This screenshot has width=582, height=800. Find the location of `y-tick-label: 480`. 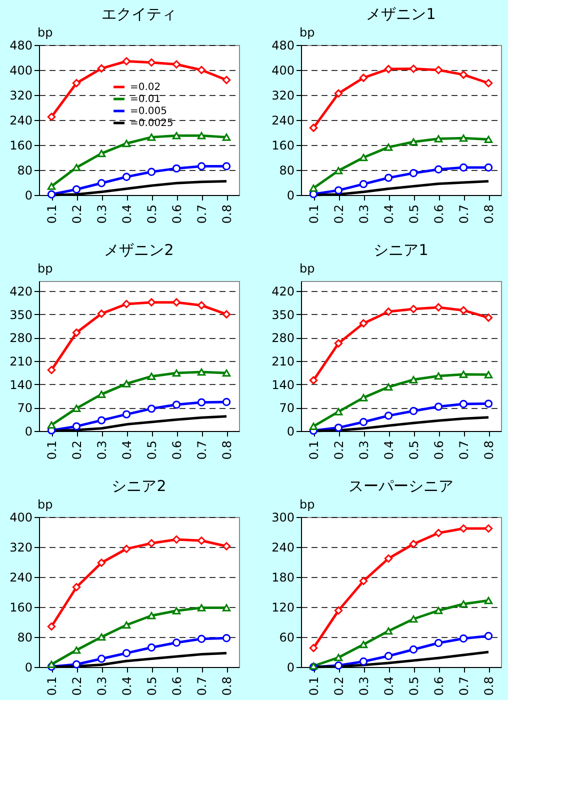

y-tick-label: 480 is located at coordinates (21, 45).